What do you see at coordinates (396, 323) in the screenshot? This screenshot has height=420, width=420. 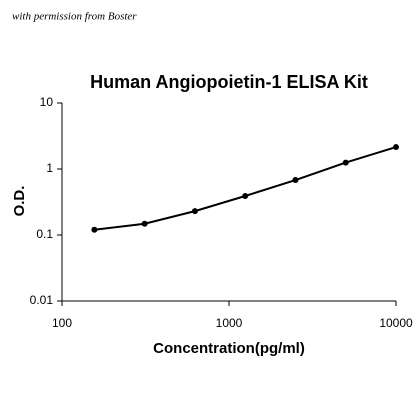 I see `x-tick-label: 10000` at bounding box center [396, 323].